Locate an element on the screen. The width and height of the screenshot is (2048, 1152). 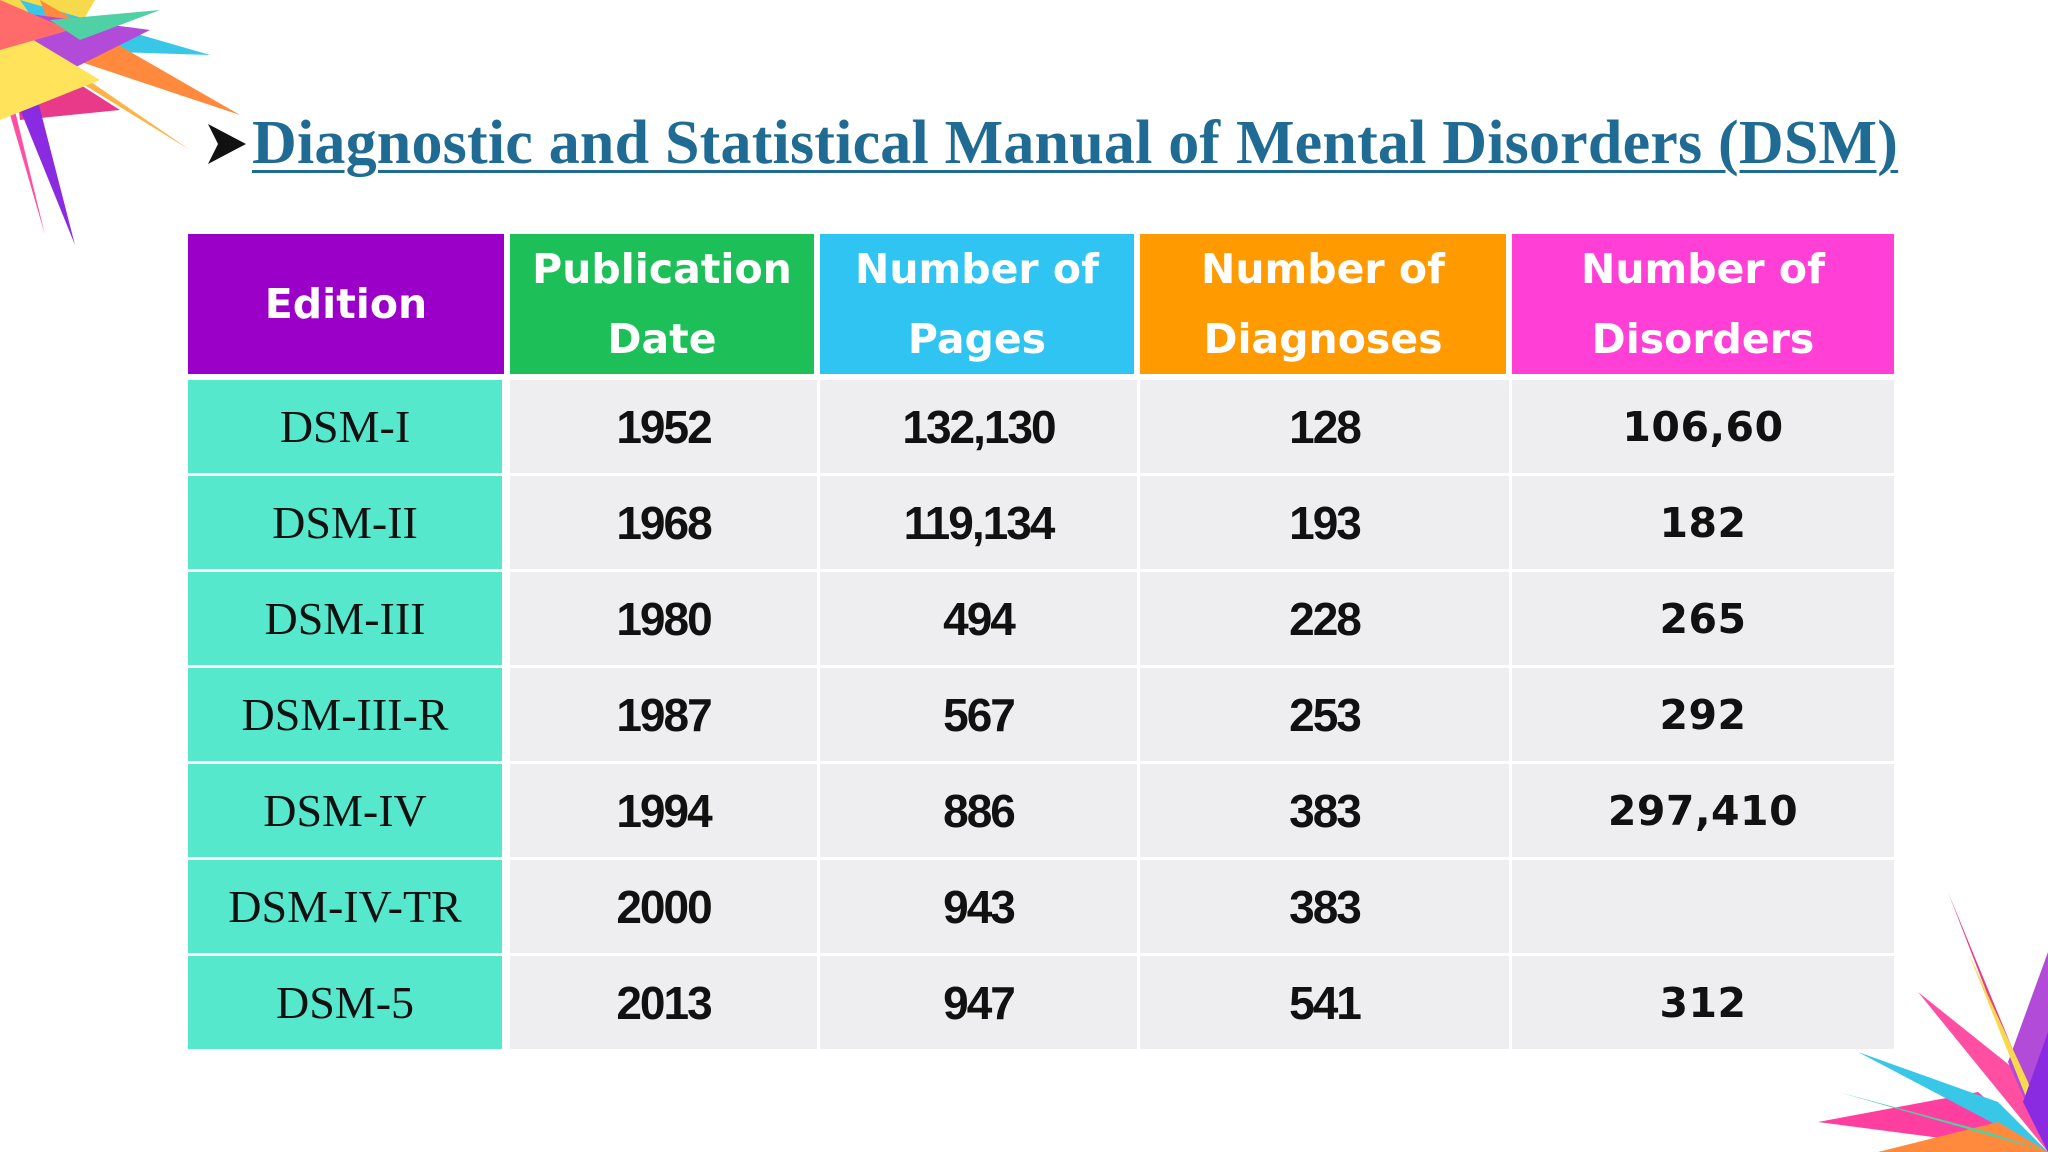
cell-disorders: 265 is located at coordinates (1703, 620).